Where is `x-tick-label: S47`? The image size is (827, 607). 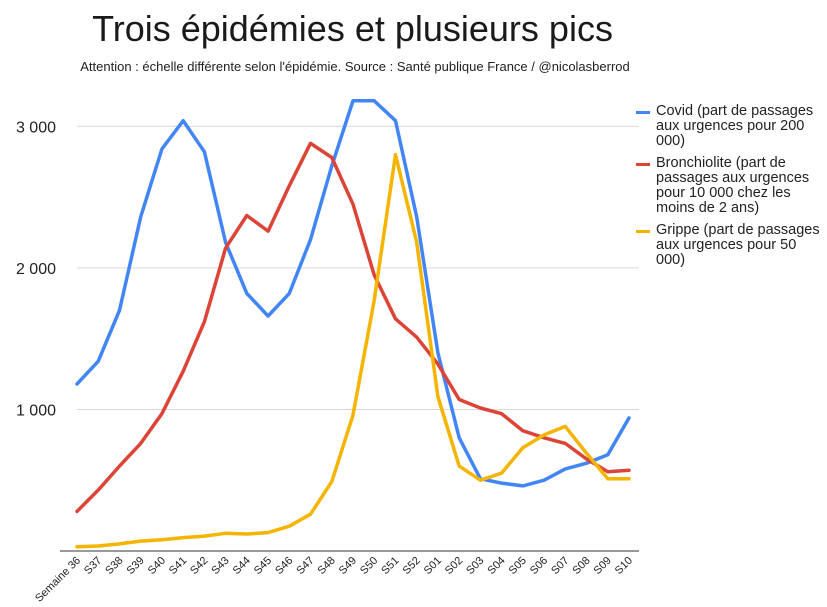 x-tick-label: S47 is located at coordinates (305, 566).